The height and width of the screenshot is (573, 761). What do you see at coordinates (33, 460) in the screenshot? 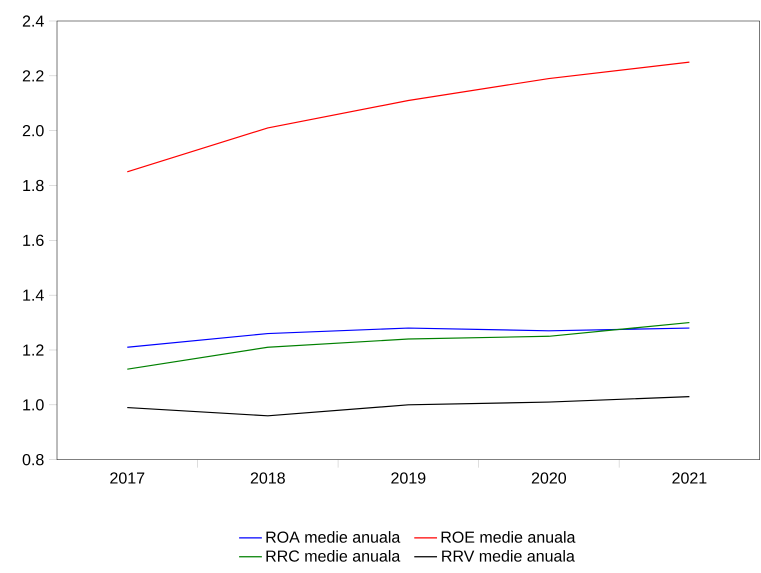
I see `y-tick-label: 0.8` at bounding box center [33, 460].